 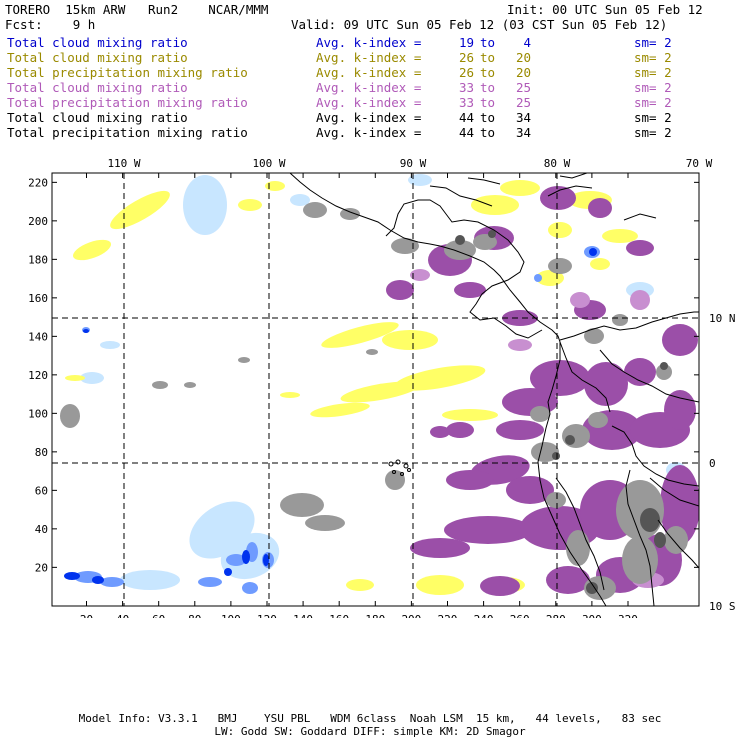 I want to click on forecast-hour: Fcst: 9 h, so click(x=50, y=24).